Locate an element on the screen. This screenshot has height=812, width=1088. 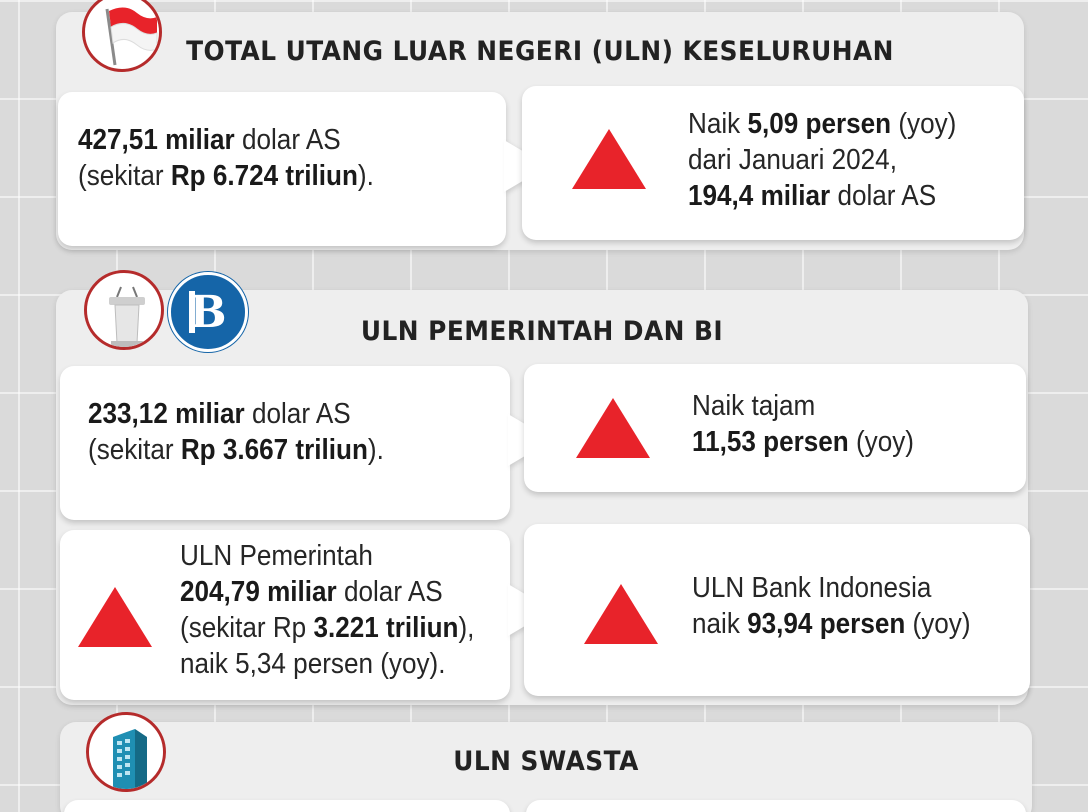
swasta-card-right is located at coordinates (776, 806).